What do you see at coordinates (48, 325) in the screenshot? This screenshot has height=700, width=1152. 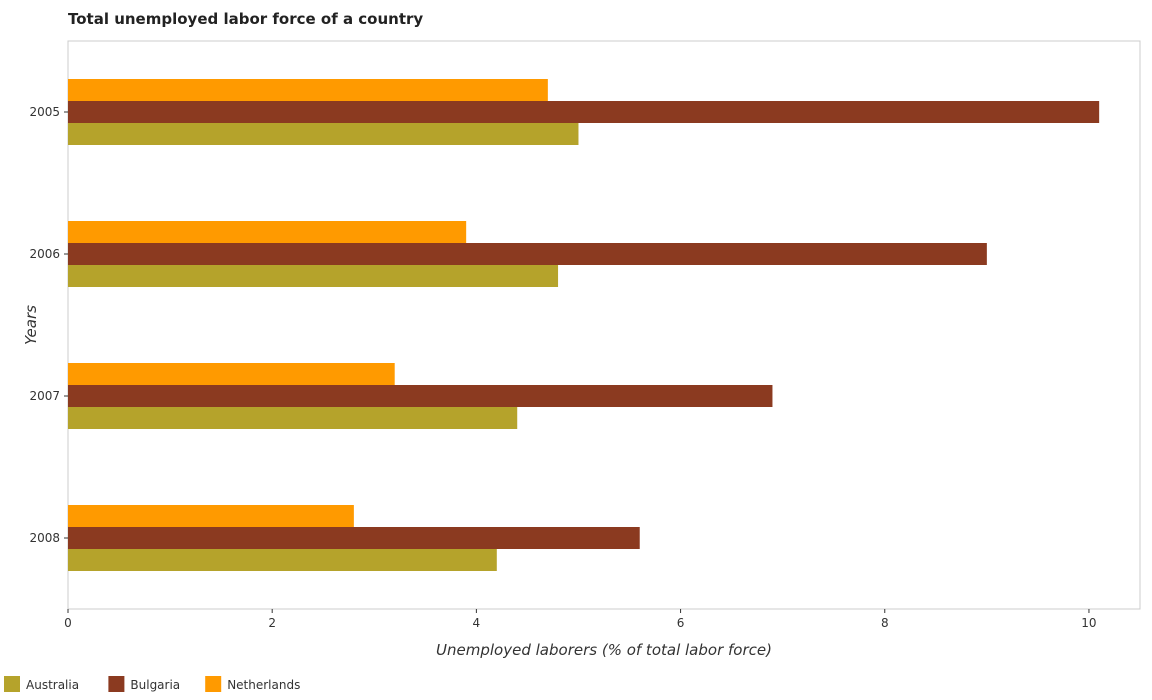 I see `y-ticks-group: 2005 2006 2007 2008` at bounding box center [48, 325].